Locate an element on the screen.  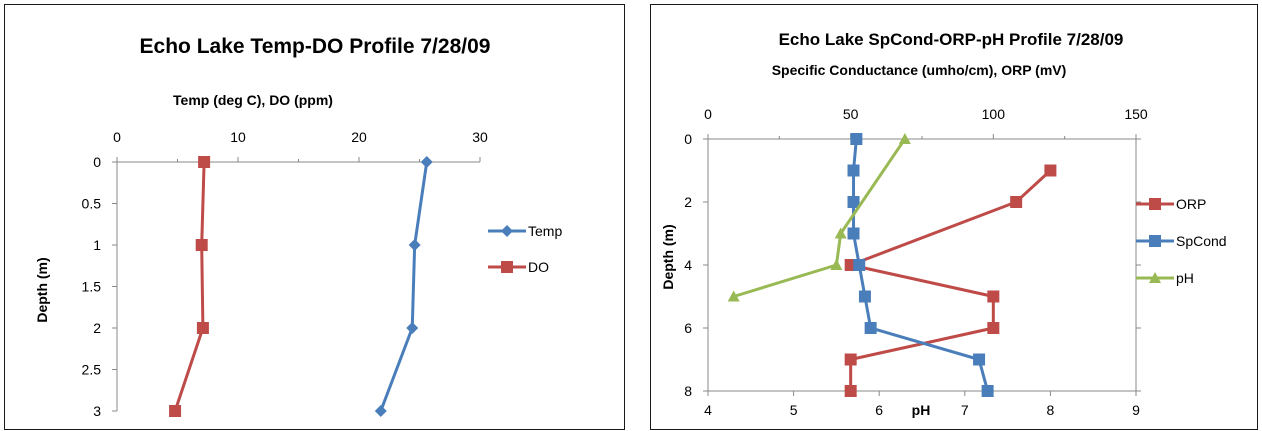
x-top-tick-label: 150 is located at coordinates (1136, 114).